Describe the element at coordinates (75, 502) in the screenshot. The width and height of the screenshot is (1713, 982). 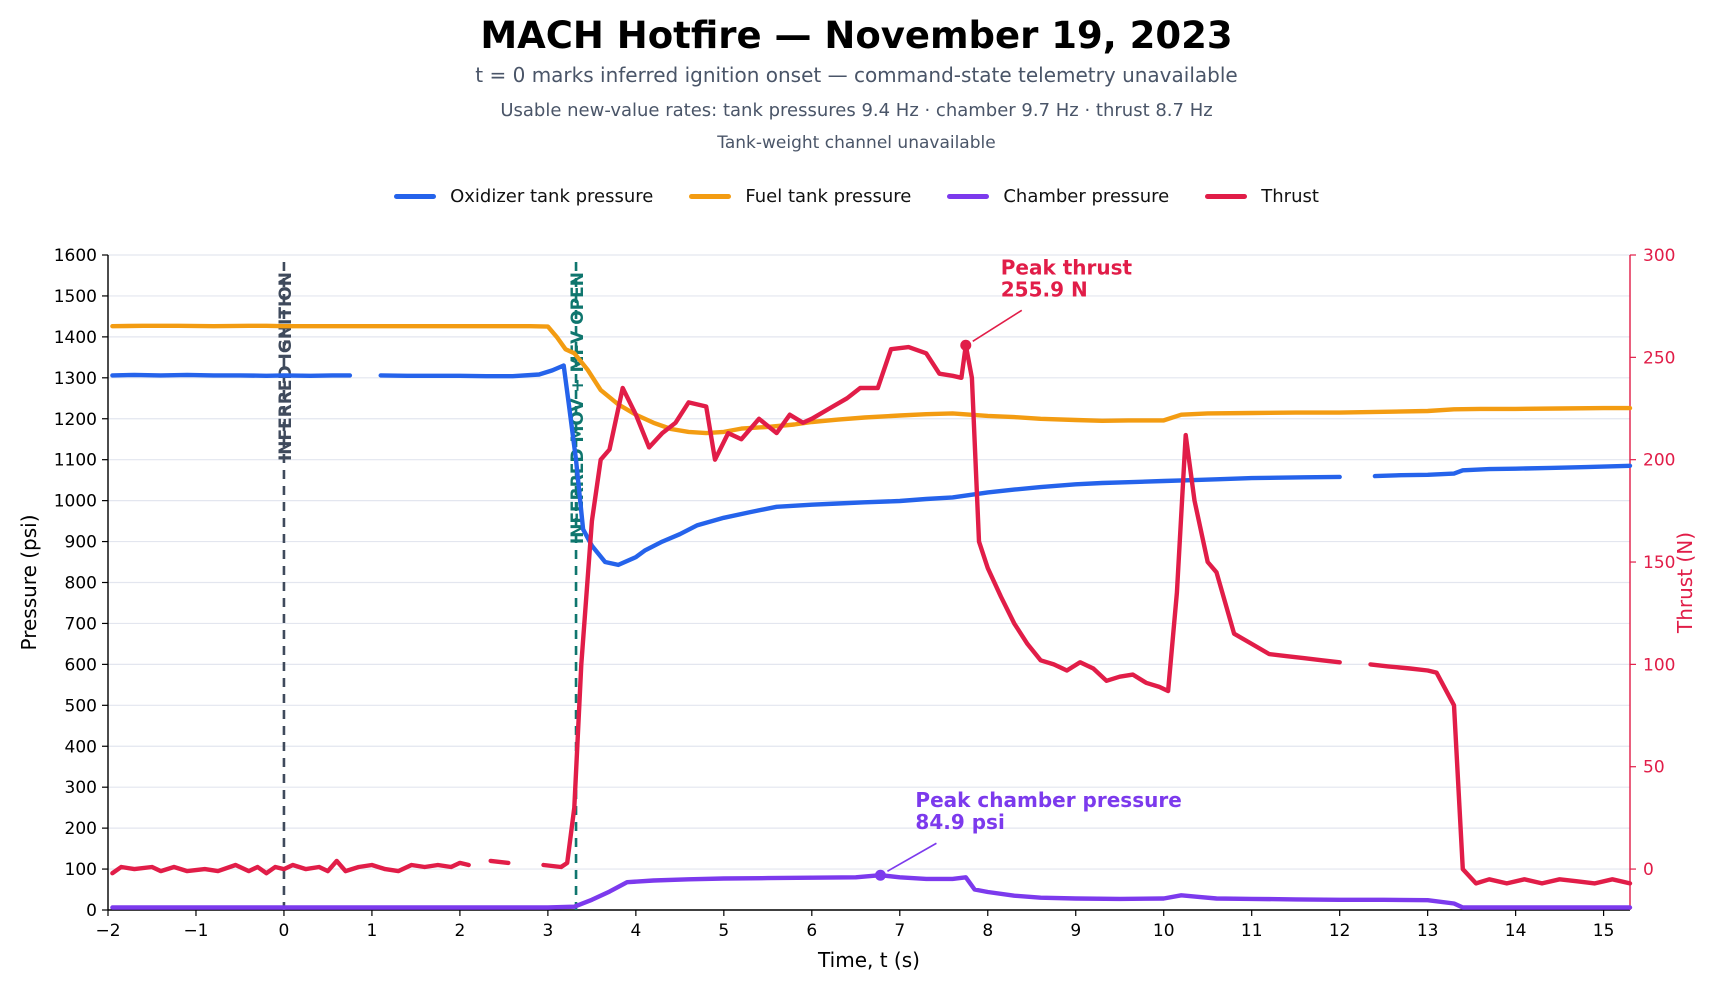
I see `y-tick-label-left: 1000` at that location.